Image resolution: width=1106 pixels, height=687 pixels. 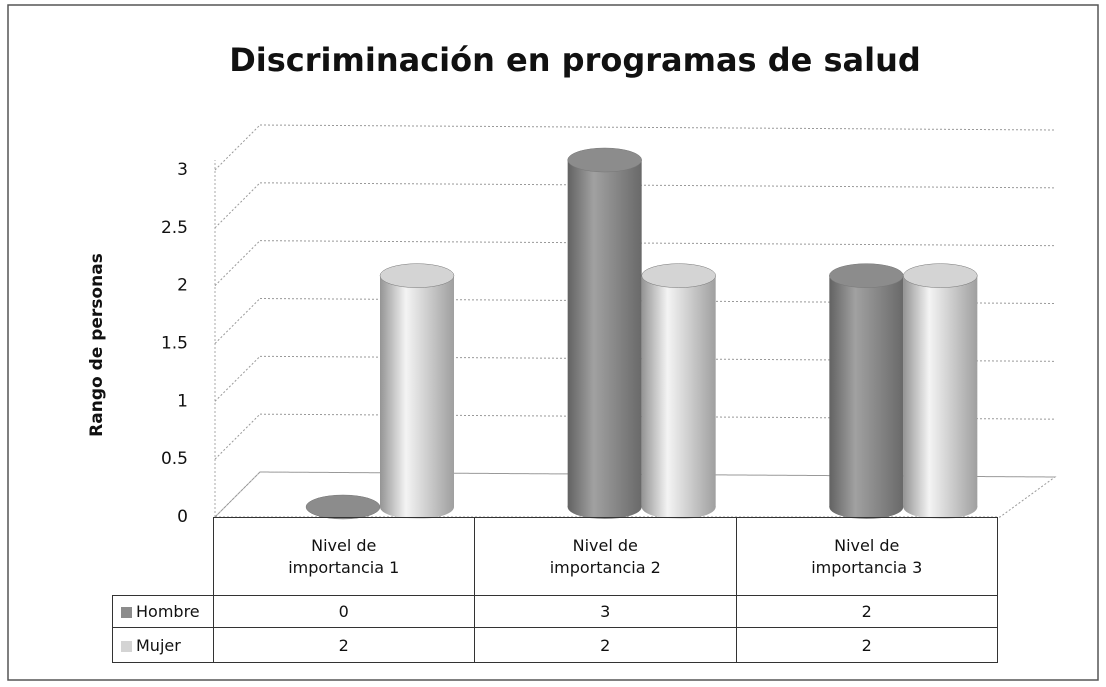 I want to click on legend-label: Hombre, so click(x=168, y=611).